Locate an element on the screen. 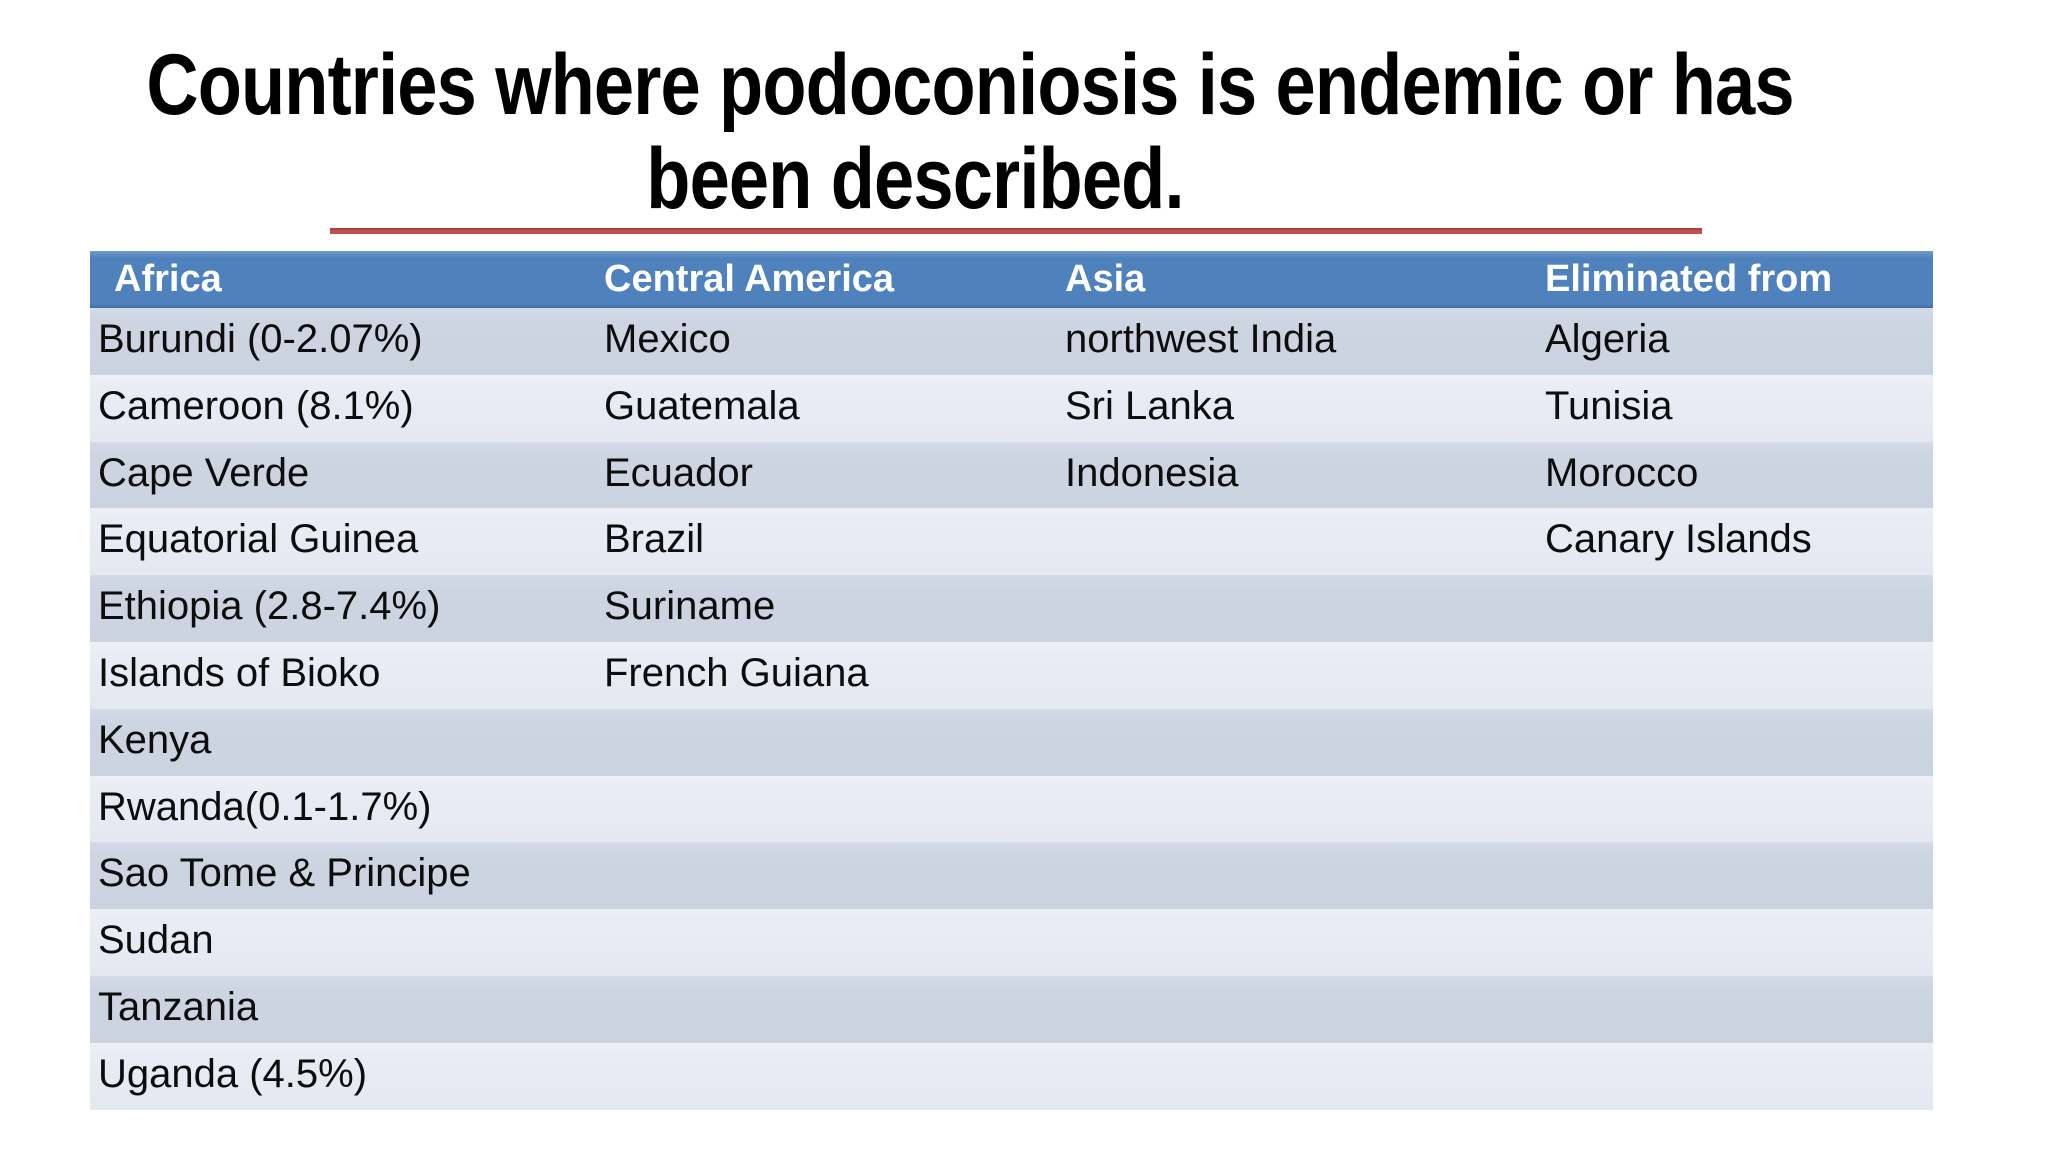  table-row: Ethiopia (2.8-7.4%) Suriname is located at coordinates (1011, 608).